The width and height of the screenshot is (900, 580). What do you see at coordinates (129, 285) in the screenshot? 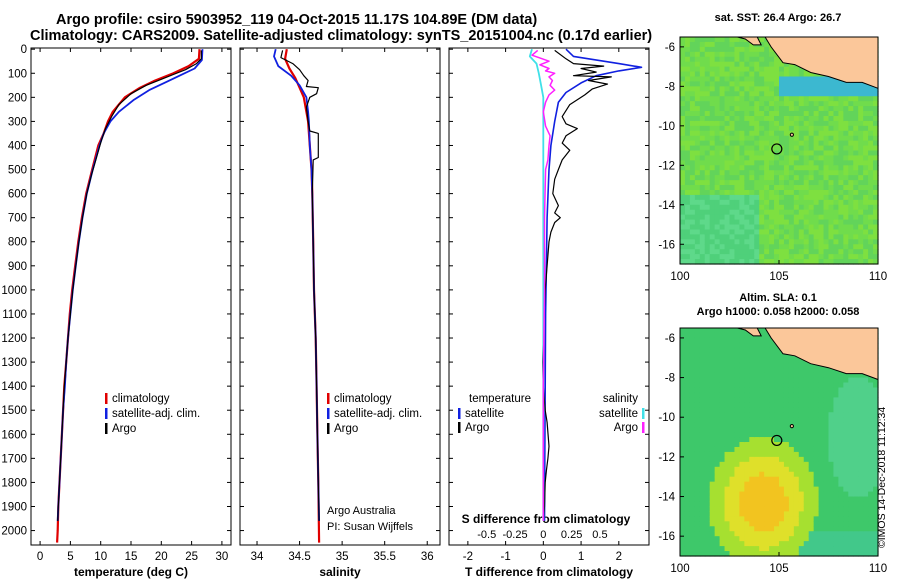
I see `temp-series-argo` at bounding box center [129, 285].